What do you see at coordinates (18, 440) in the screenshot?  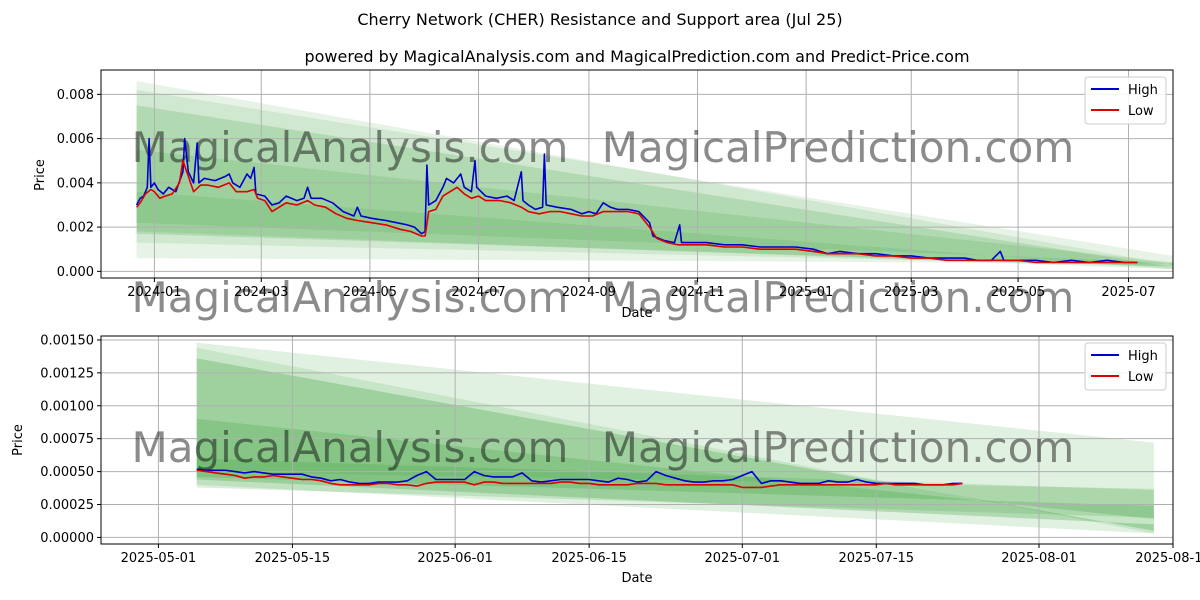 I see `bottom-y-axis-label: Price` at bounding box center [18, 440].